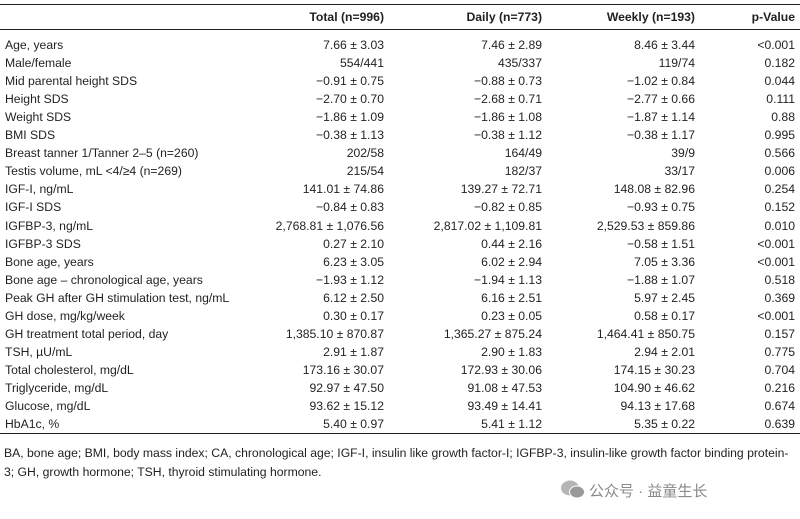 The image size is (800, 519). I want to click on cell-value: −0.88 ± 0.73, so click(507, 81).